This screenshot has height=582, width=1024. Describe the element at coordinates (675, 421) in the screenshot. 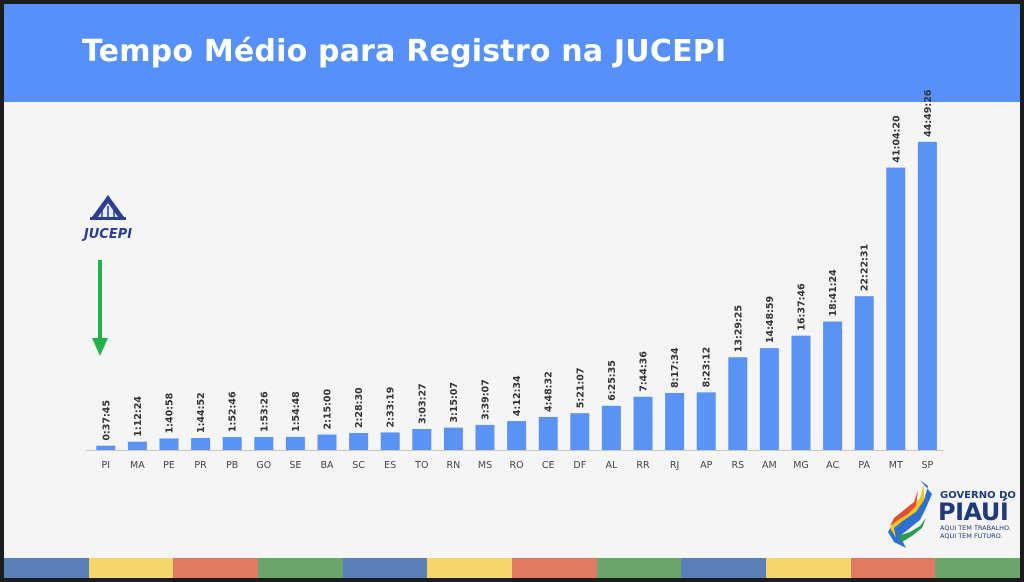

I see `bar-rj` at that location.